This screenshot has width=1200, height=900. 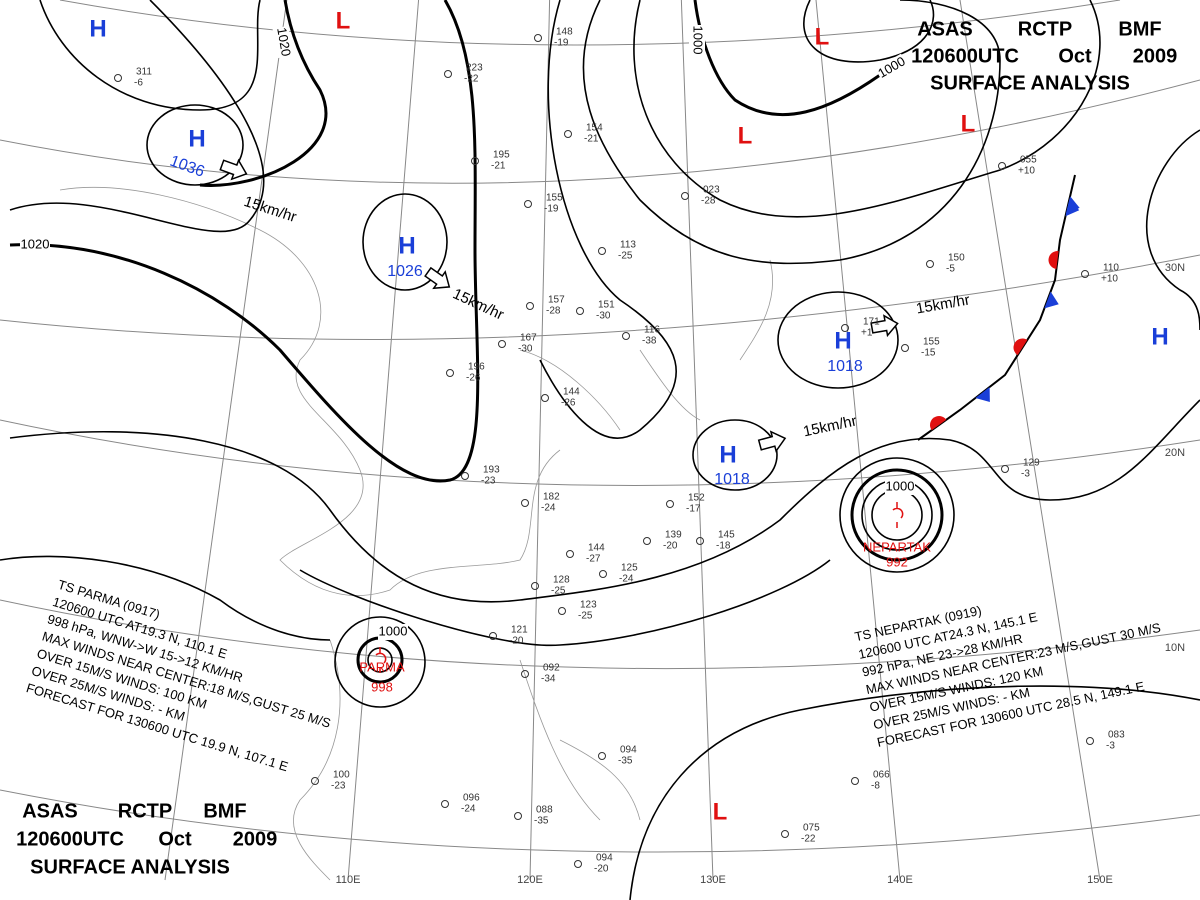 What do you see at coordinates (897, 561) in the screenshot?
I see `storm-pressure: 992` at bounding box center [897, 561].